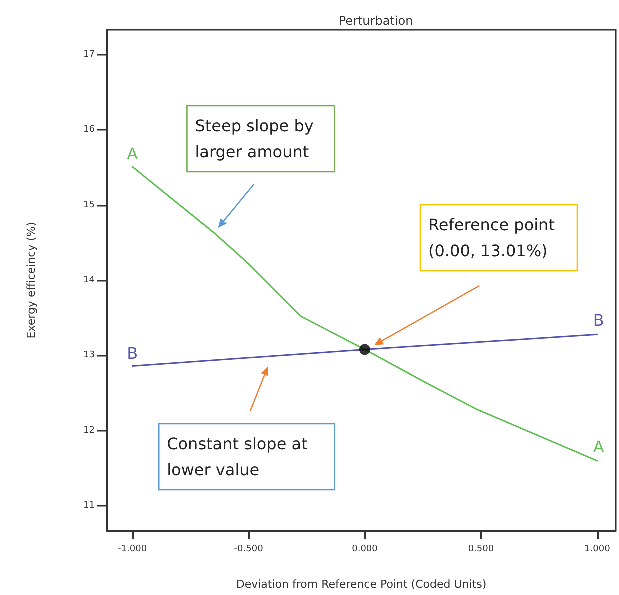  Describe the element at coordinates (89, 431) in the screenshot. I see `y-tick-label: 12` at that location.